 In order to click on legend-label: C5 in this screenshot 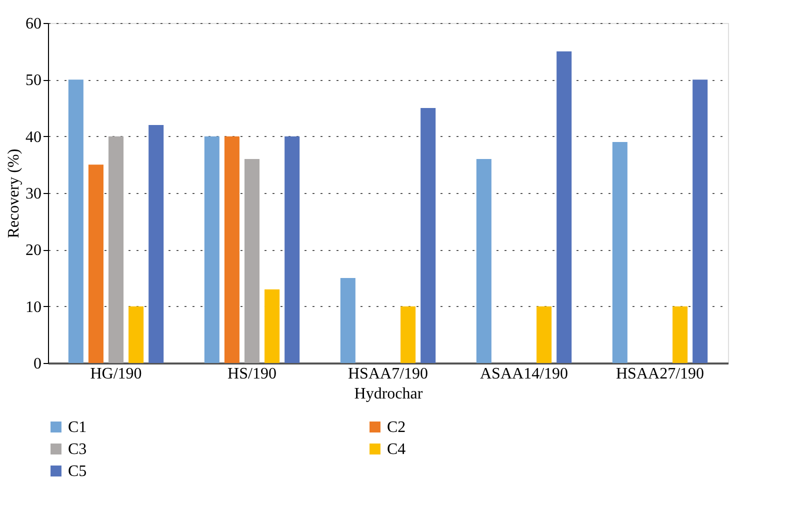, I will do `click(77, 471)`.